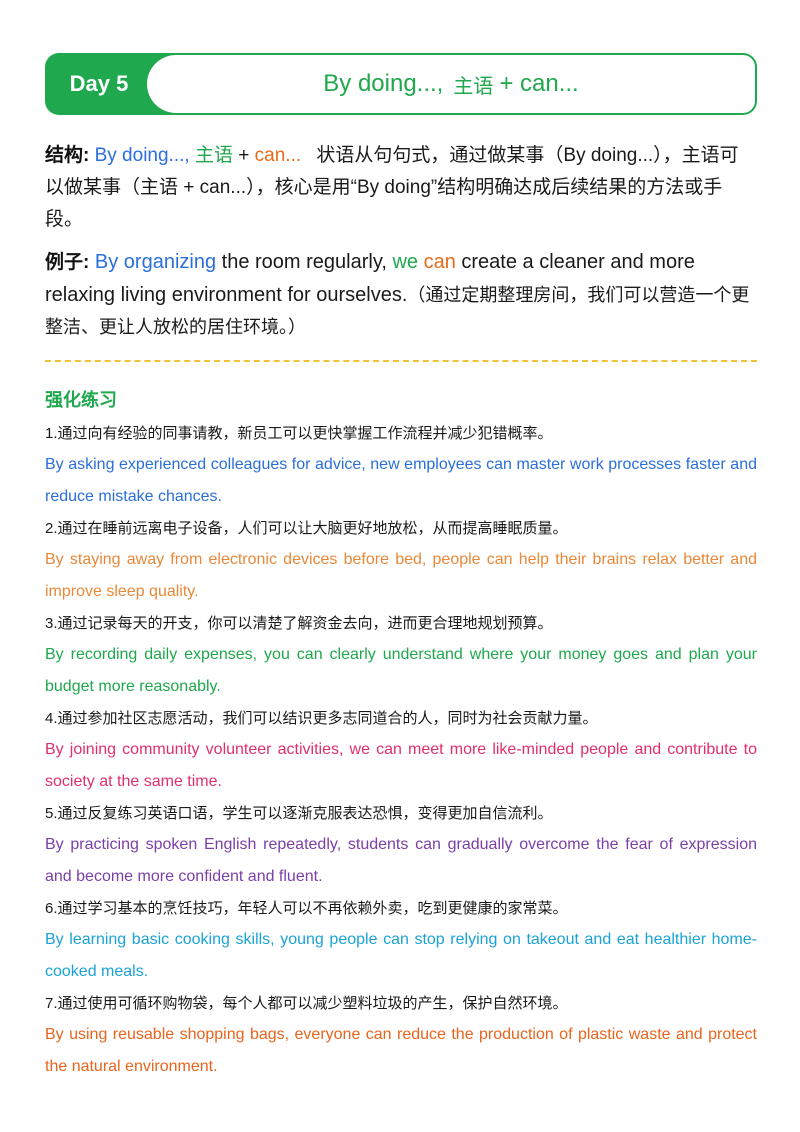  Describe the element at coordinates (299, 813) in the screenshot. I see `exercise-chinese: 5.通过反复练习英语口语，学生可以逐渐克服表达恐惧，变得更加自信流利。` at that location.